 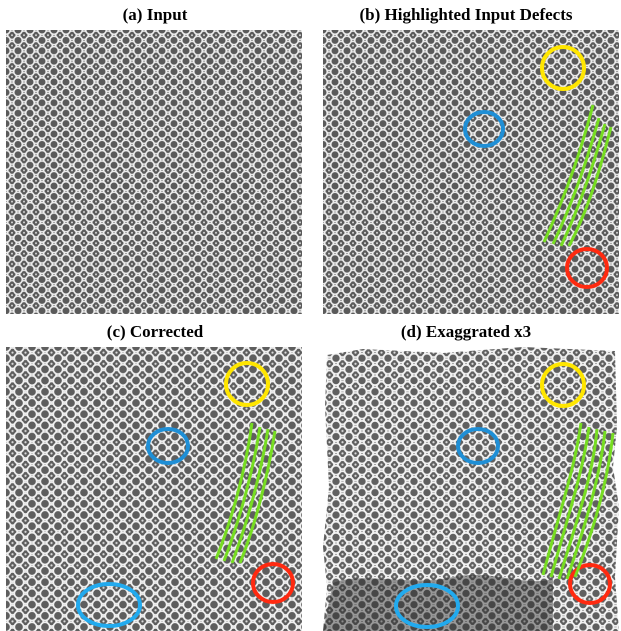 What do you see at coordinates (109, 605) in the screenshot?
I see `light-blue-ellipse-c` at bounding box center [109, 605].